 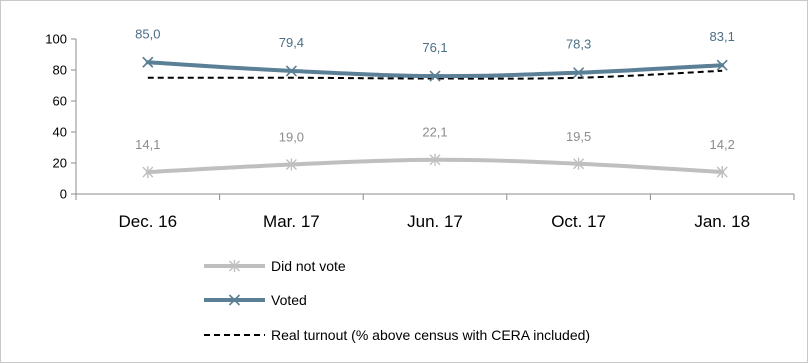 I want to click on data-label-voted: 83,1, so click(x=722, y=36).